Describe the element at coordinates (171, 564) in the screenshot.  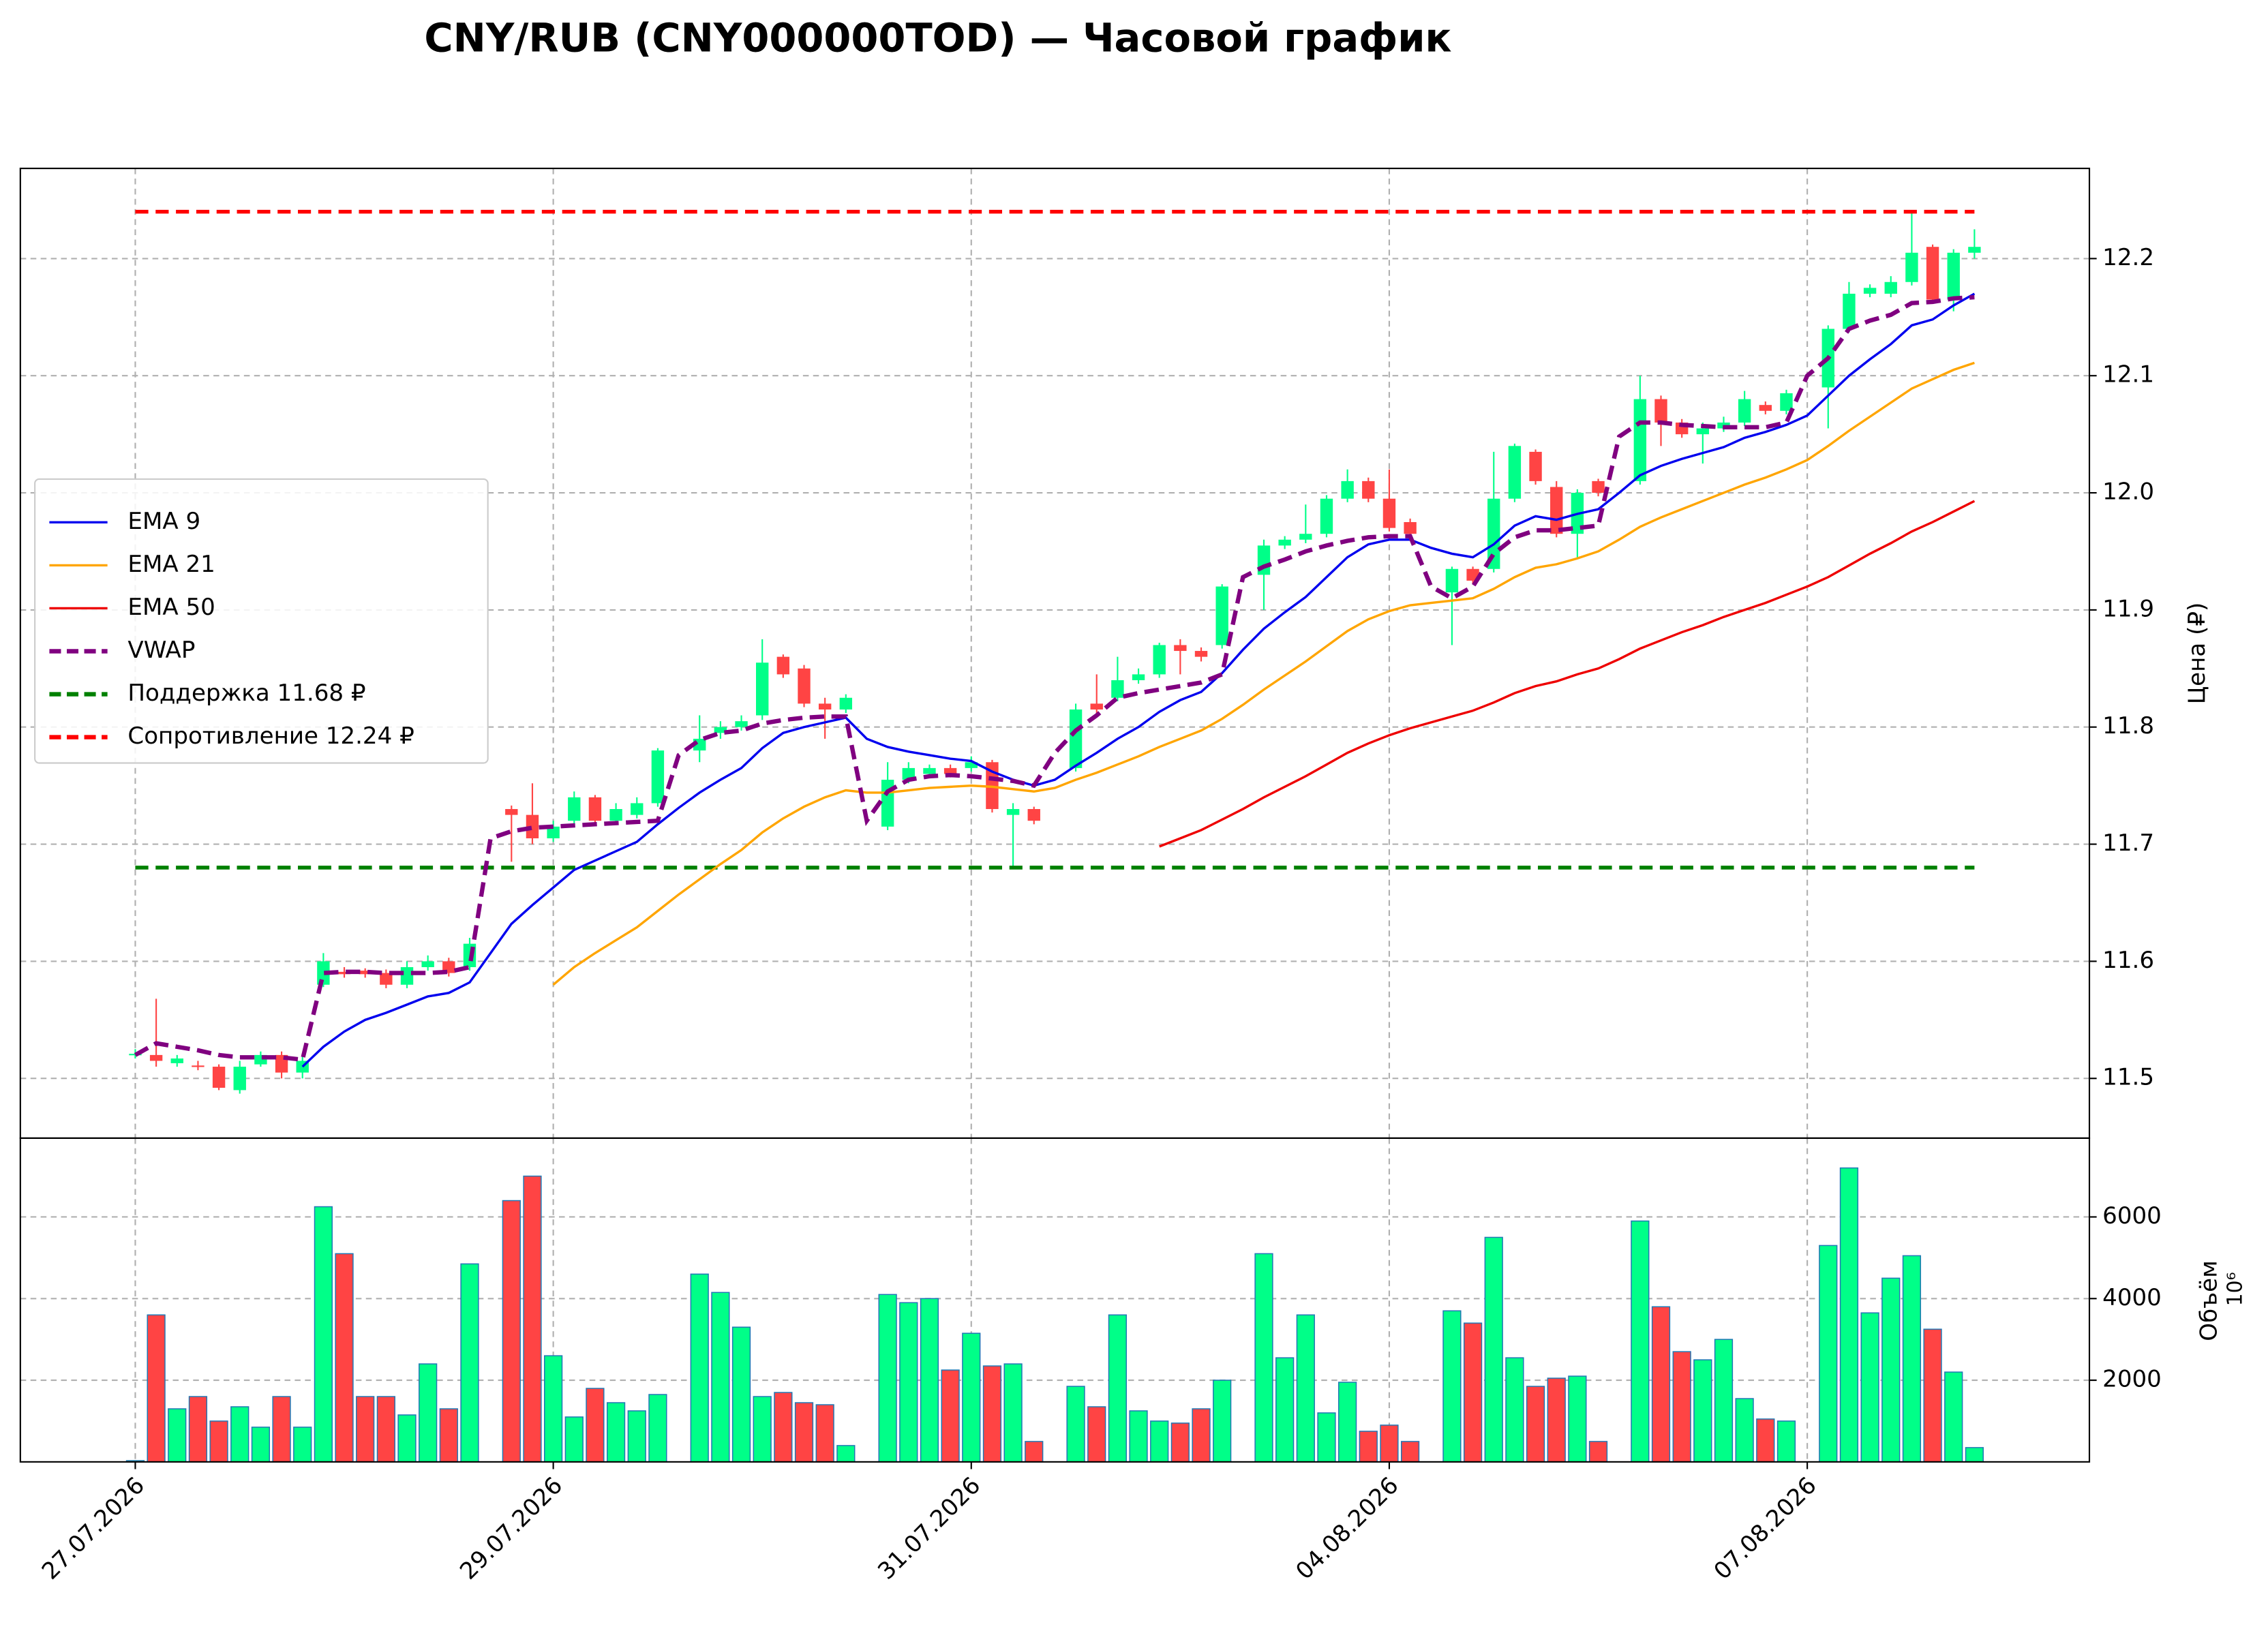
I see `legend-label: EMA 21` at that location.